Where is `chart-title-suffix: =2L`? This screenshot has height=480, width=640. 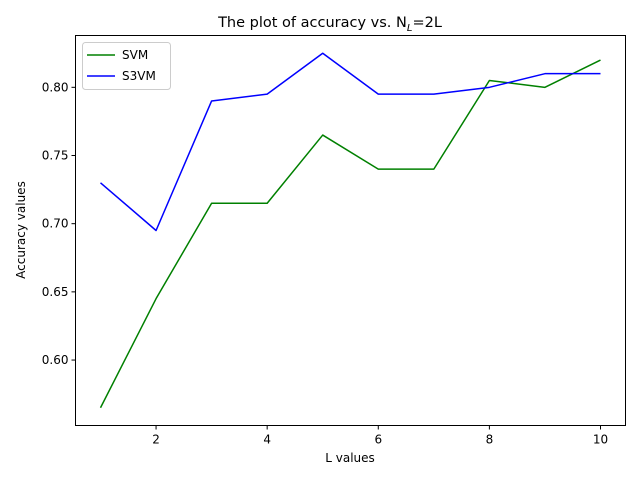
chart-title-suffix: =2L is located at coordinates (426, 23).